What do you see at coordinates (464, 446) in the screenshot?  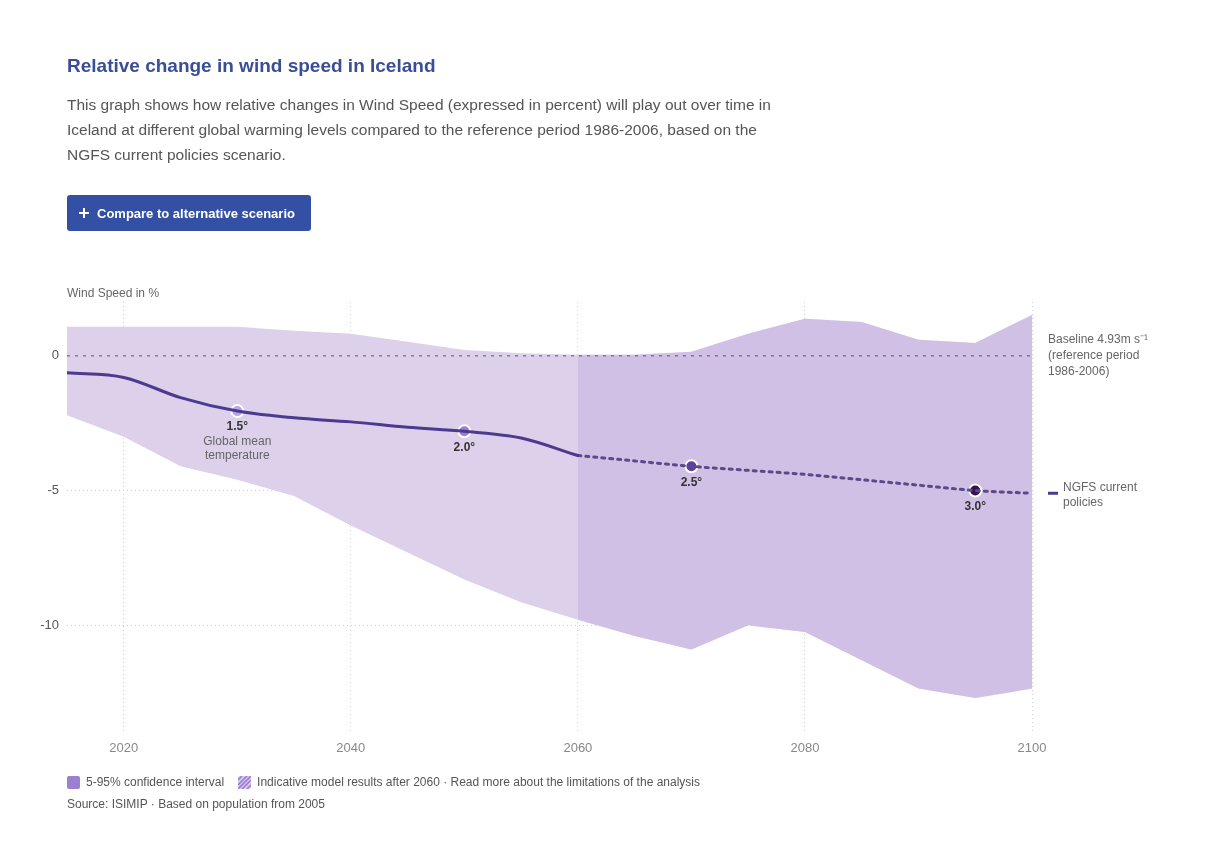 I see `annotation: 2.0°` at bounding box center [464, 446].